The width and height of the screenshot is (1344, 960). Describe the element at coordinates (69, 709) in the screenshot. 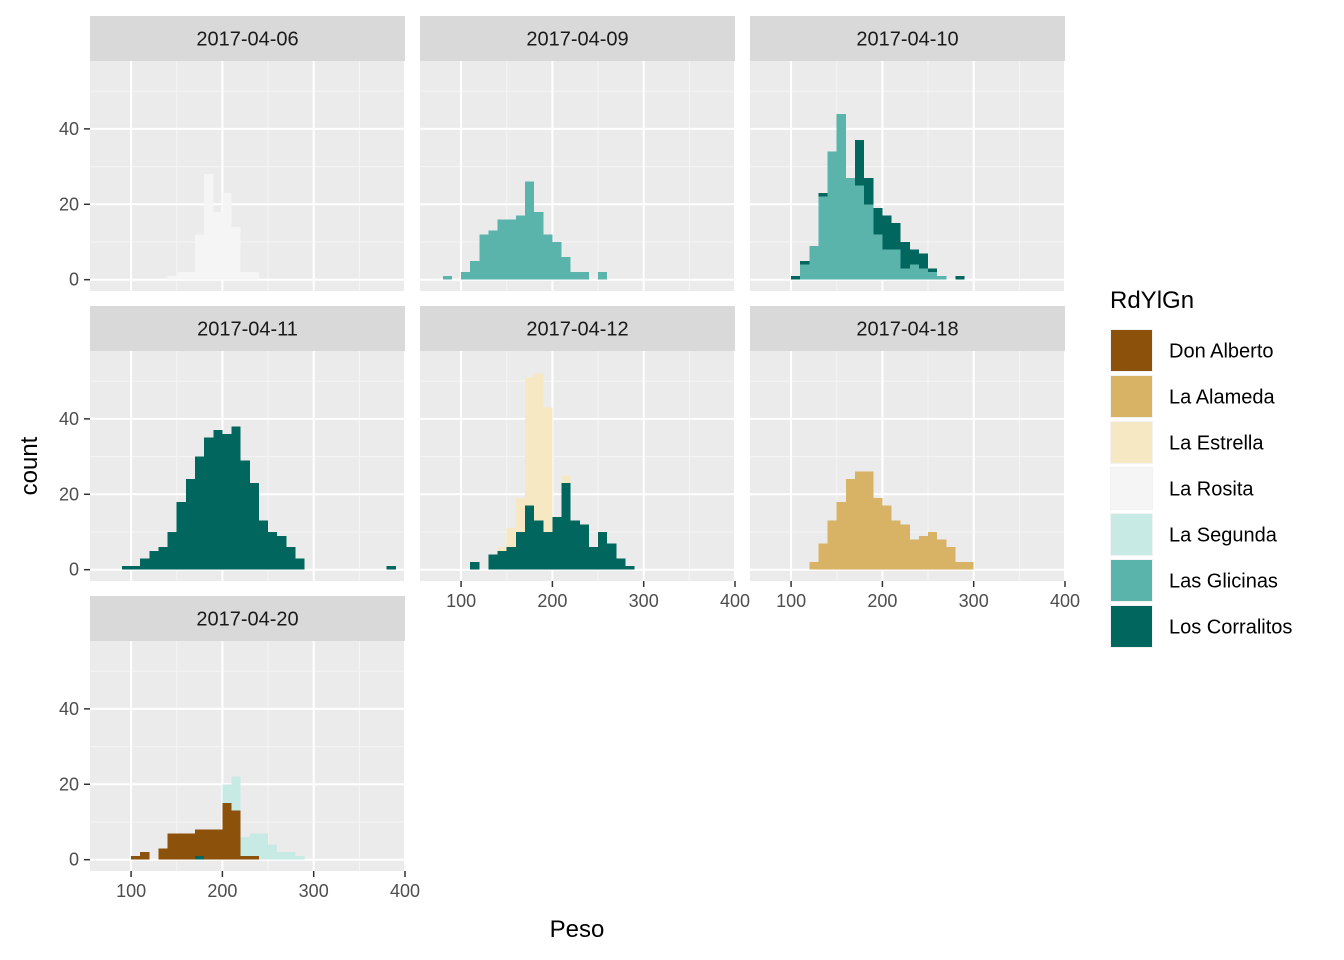

I see `y-tick-label: 40` at that location.